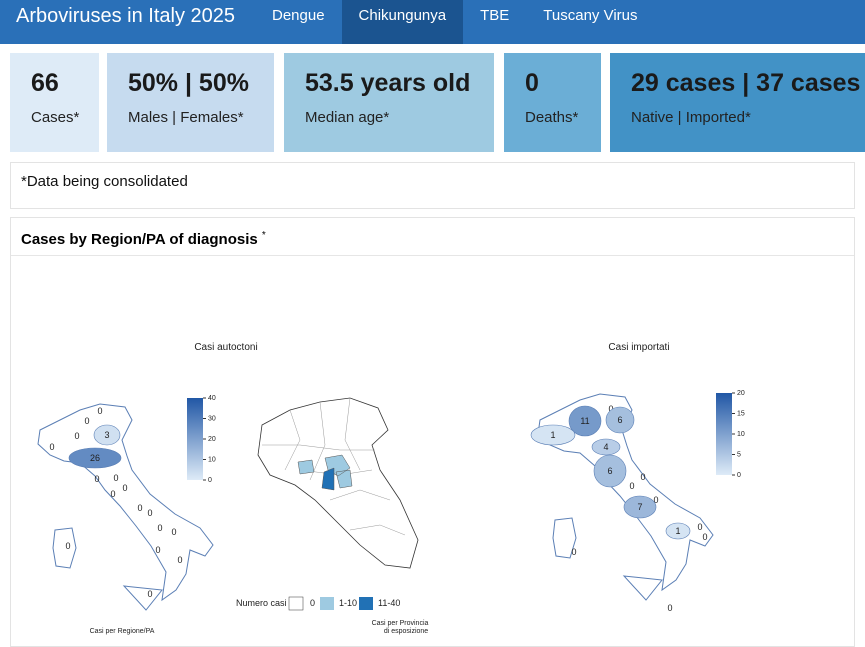 This screenshot has width=865, height=647. What do you see at coordinates (212, 419) in the screenshot?
I see `colorbar-tick-label: 30` at bounding box center [212, 419].